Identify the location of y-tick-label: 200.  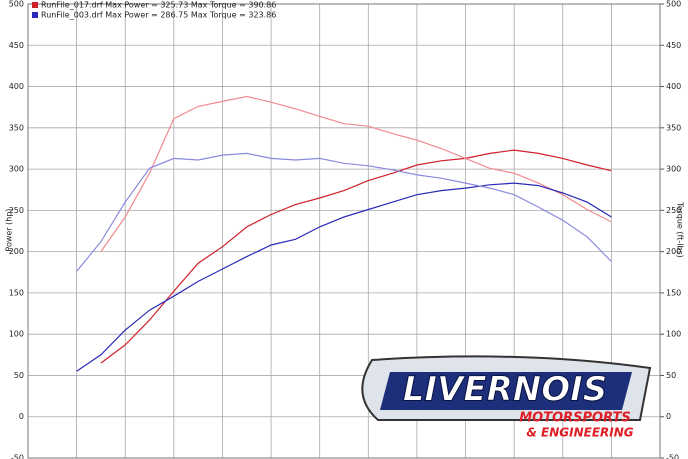
(16, 251).